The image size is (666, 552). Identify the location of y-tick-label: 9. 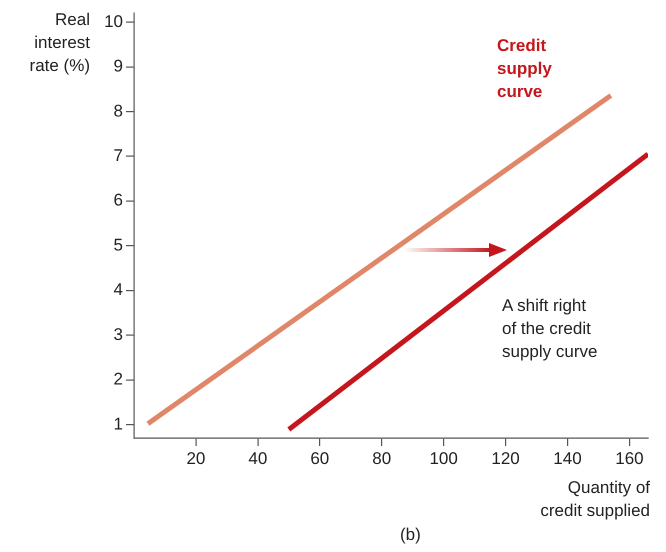
(118, 66).